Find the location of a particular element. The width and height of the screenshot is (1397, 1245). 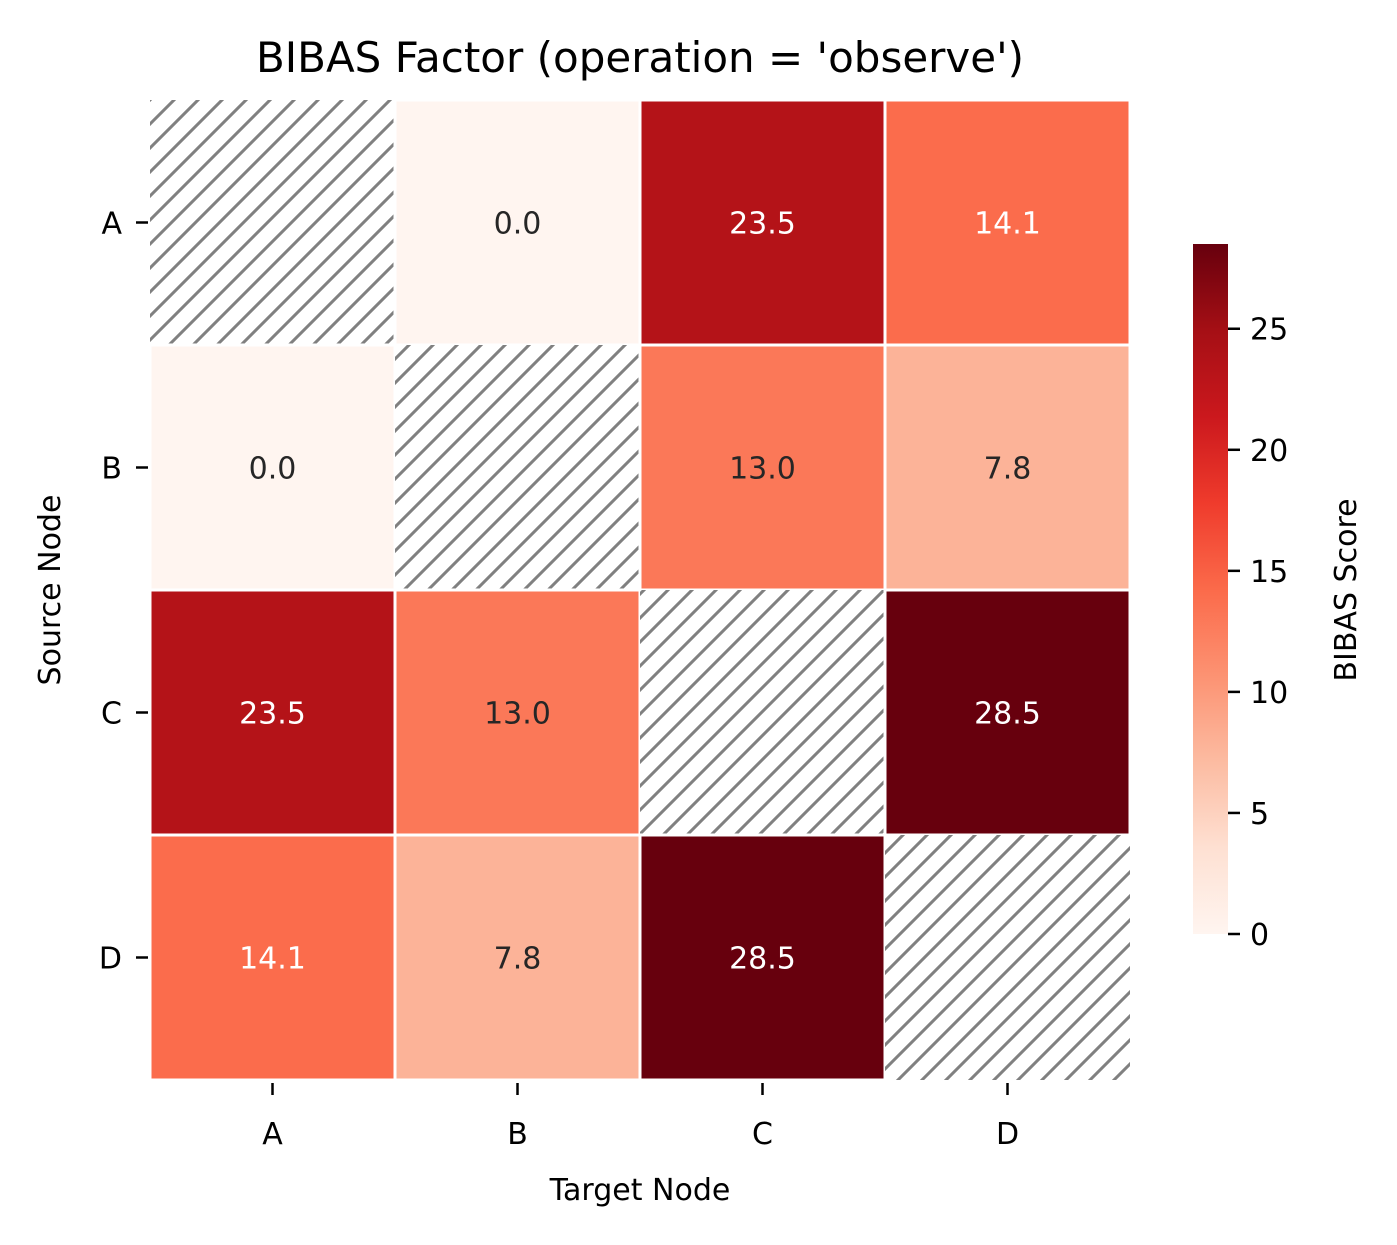

colorbar-label: BIBAS Score is located at coordinates (1346, 589).